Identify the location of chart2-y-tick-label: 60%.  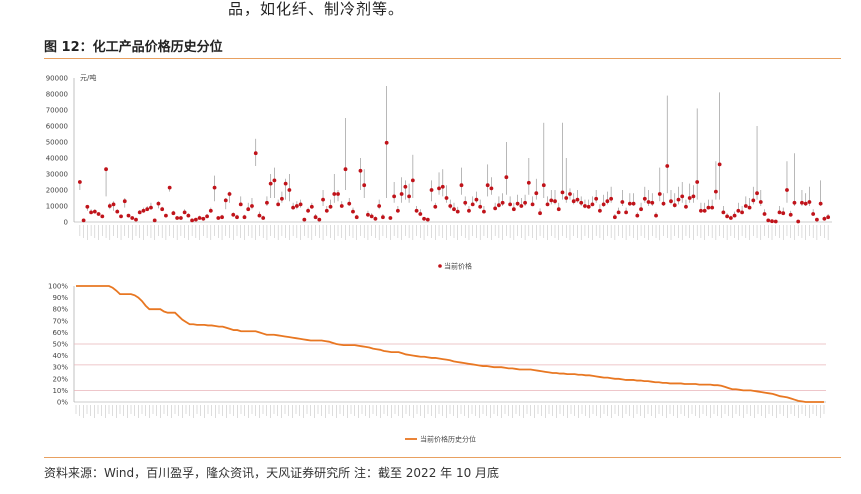
(60, 333).